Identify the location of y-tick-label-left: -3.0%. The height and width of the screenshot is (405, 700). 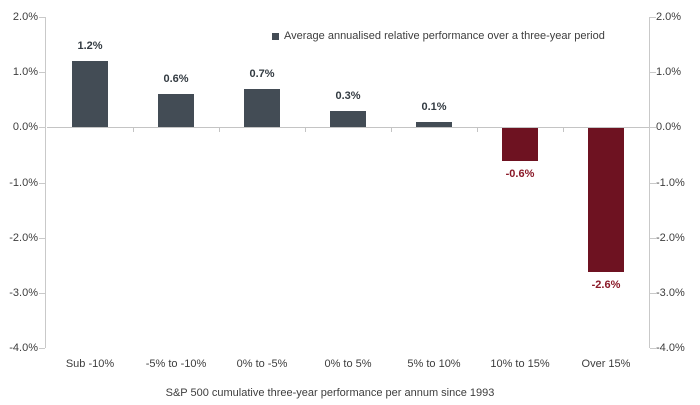
(23, 292).